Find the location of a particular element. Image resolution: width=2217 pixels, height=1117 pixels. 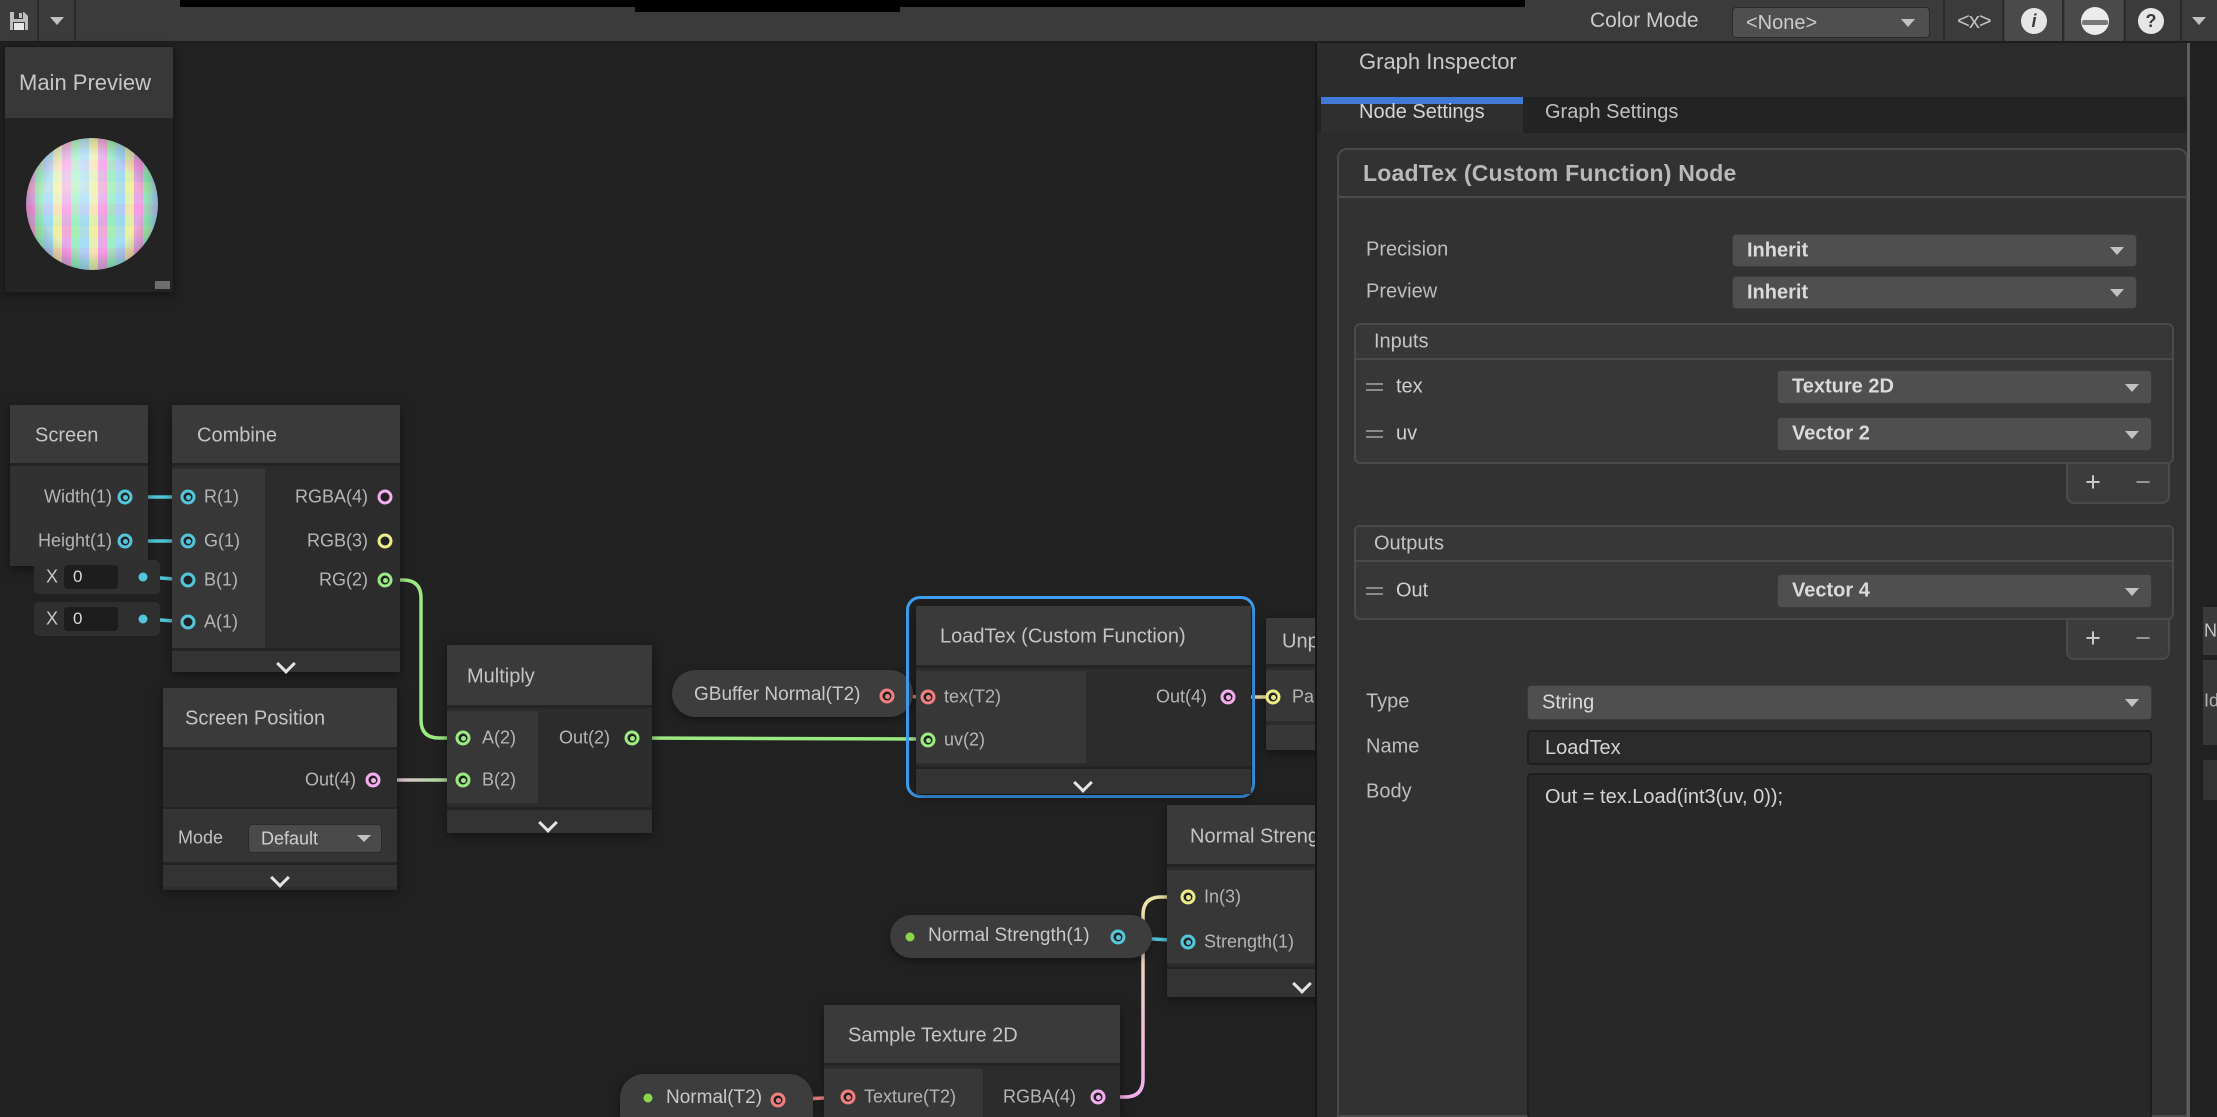

save-dropdown-button is located at coordinates (56, 20).